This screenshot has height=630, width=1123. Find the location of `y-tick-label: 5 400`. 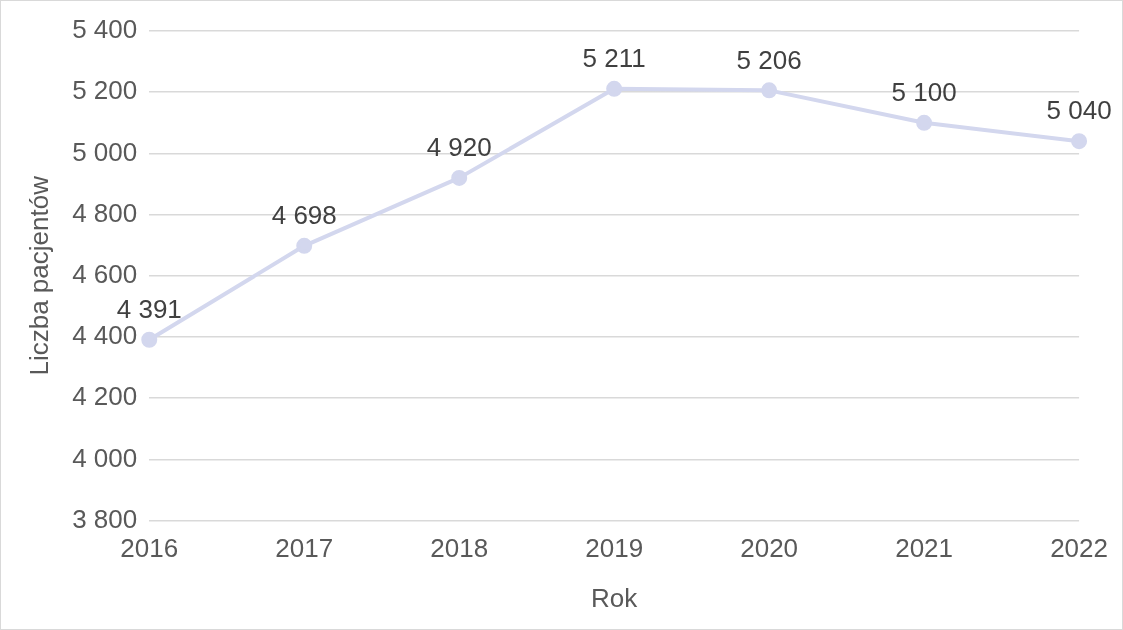

y-tick-label: 5 400 is located at coordinates (105, 29).